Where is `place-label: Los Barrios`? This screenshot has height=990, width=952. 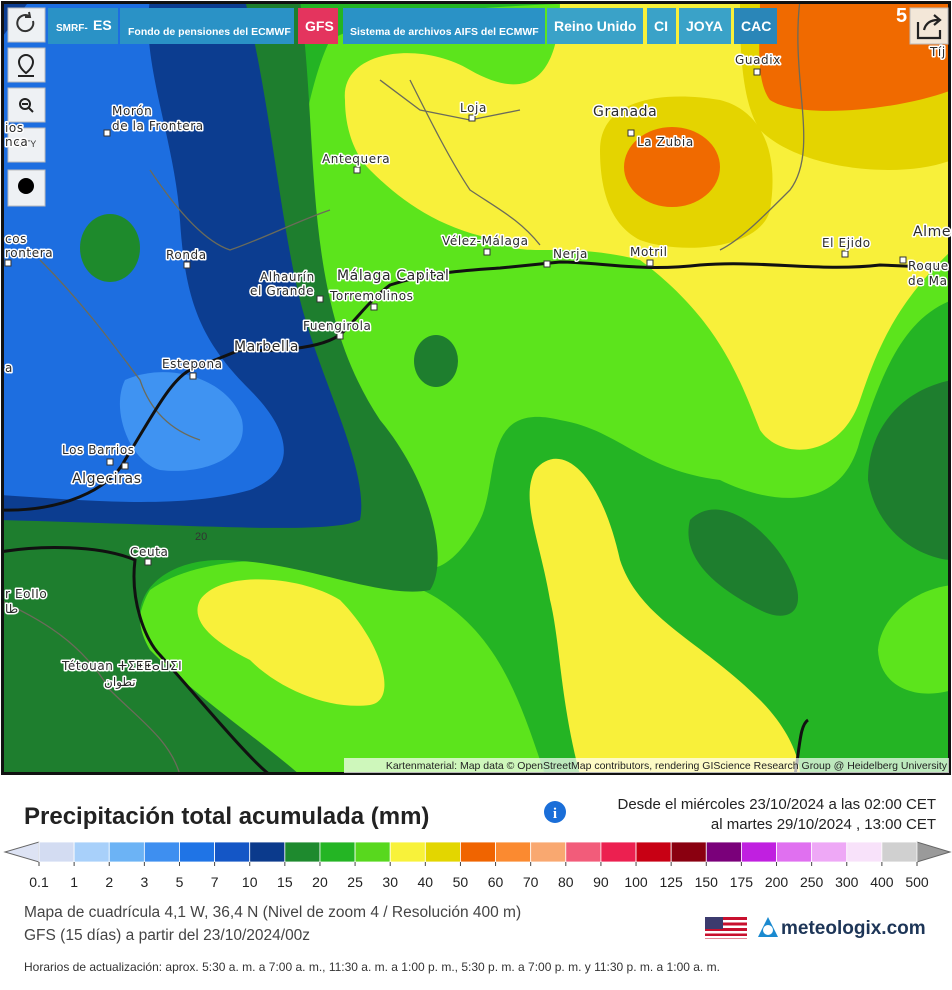 place-label: Los Barrios is located at coordinates (98, 450).